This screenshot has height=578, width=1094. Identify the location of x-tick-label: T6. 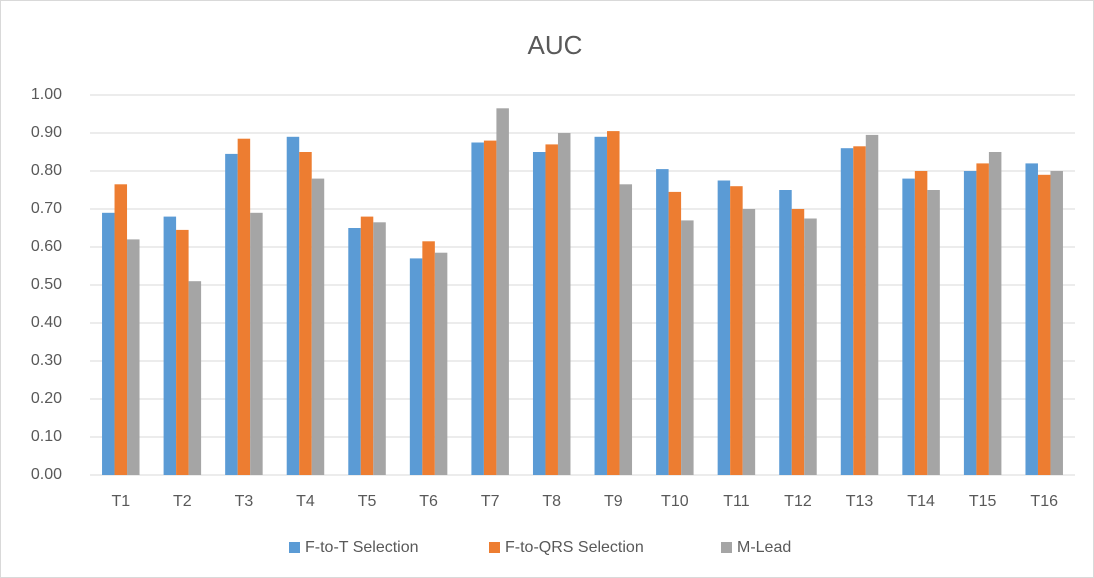
(428, 501).